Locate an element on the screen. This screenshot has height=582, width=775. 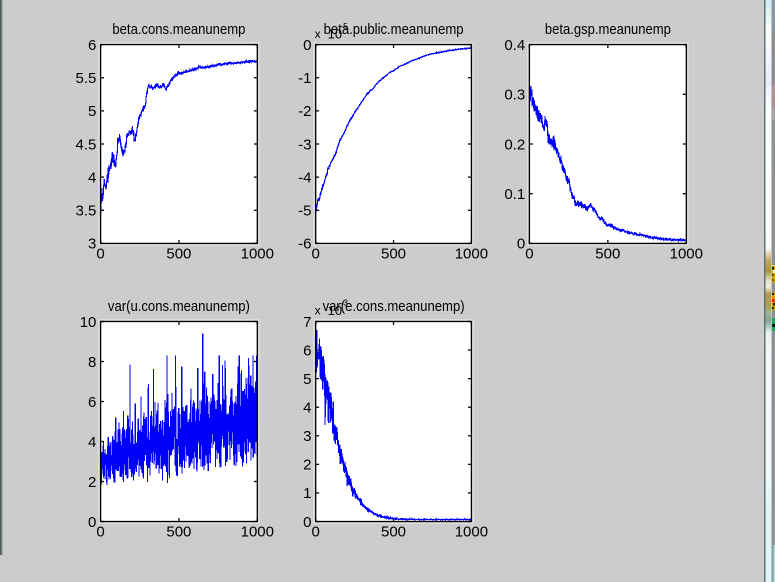
svg-text: 5.5 is located at coordinates (86, 78).